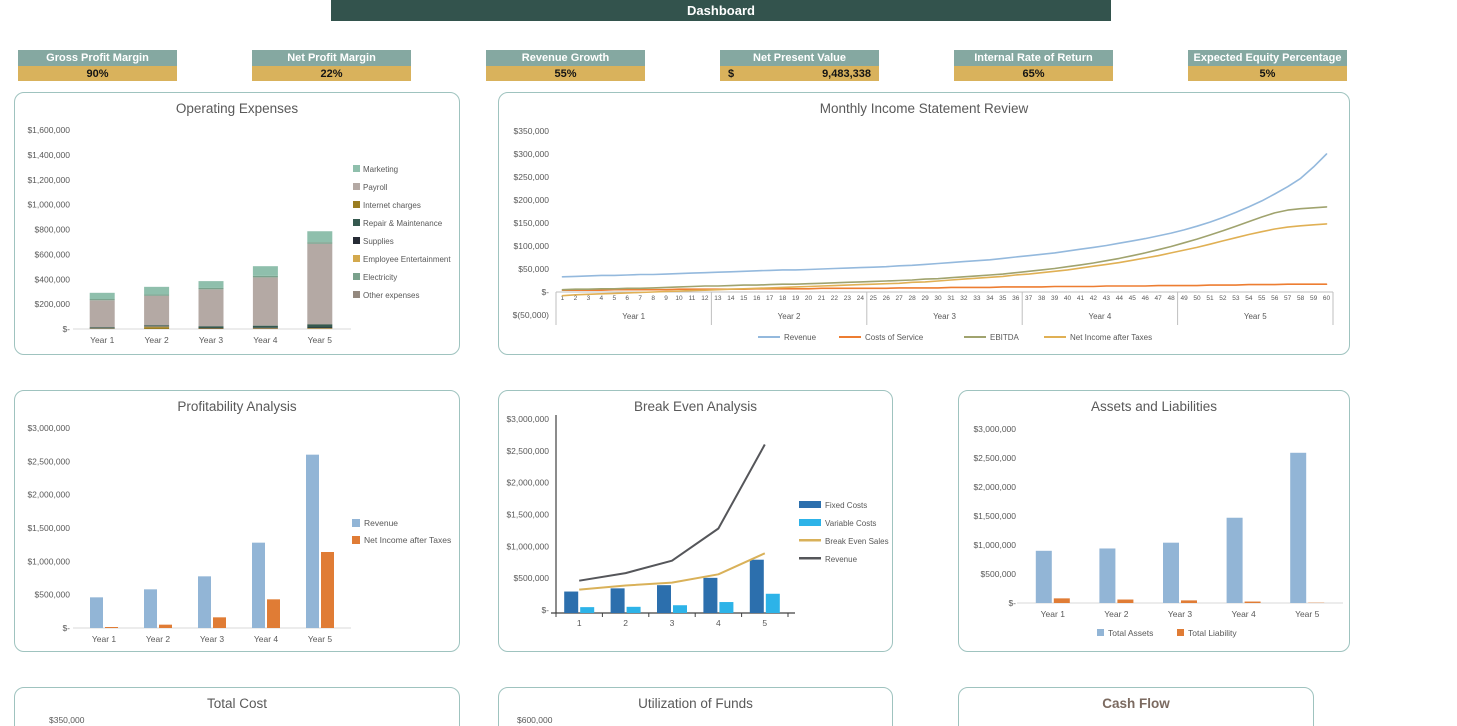 The width and height of the screenshot is (1457, 726). Describe the element at coordinates (913, 298) in the screenshot. I see `svg-text: 28` at that location.